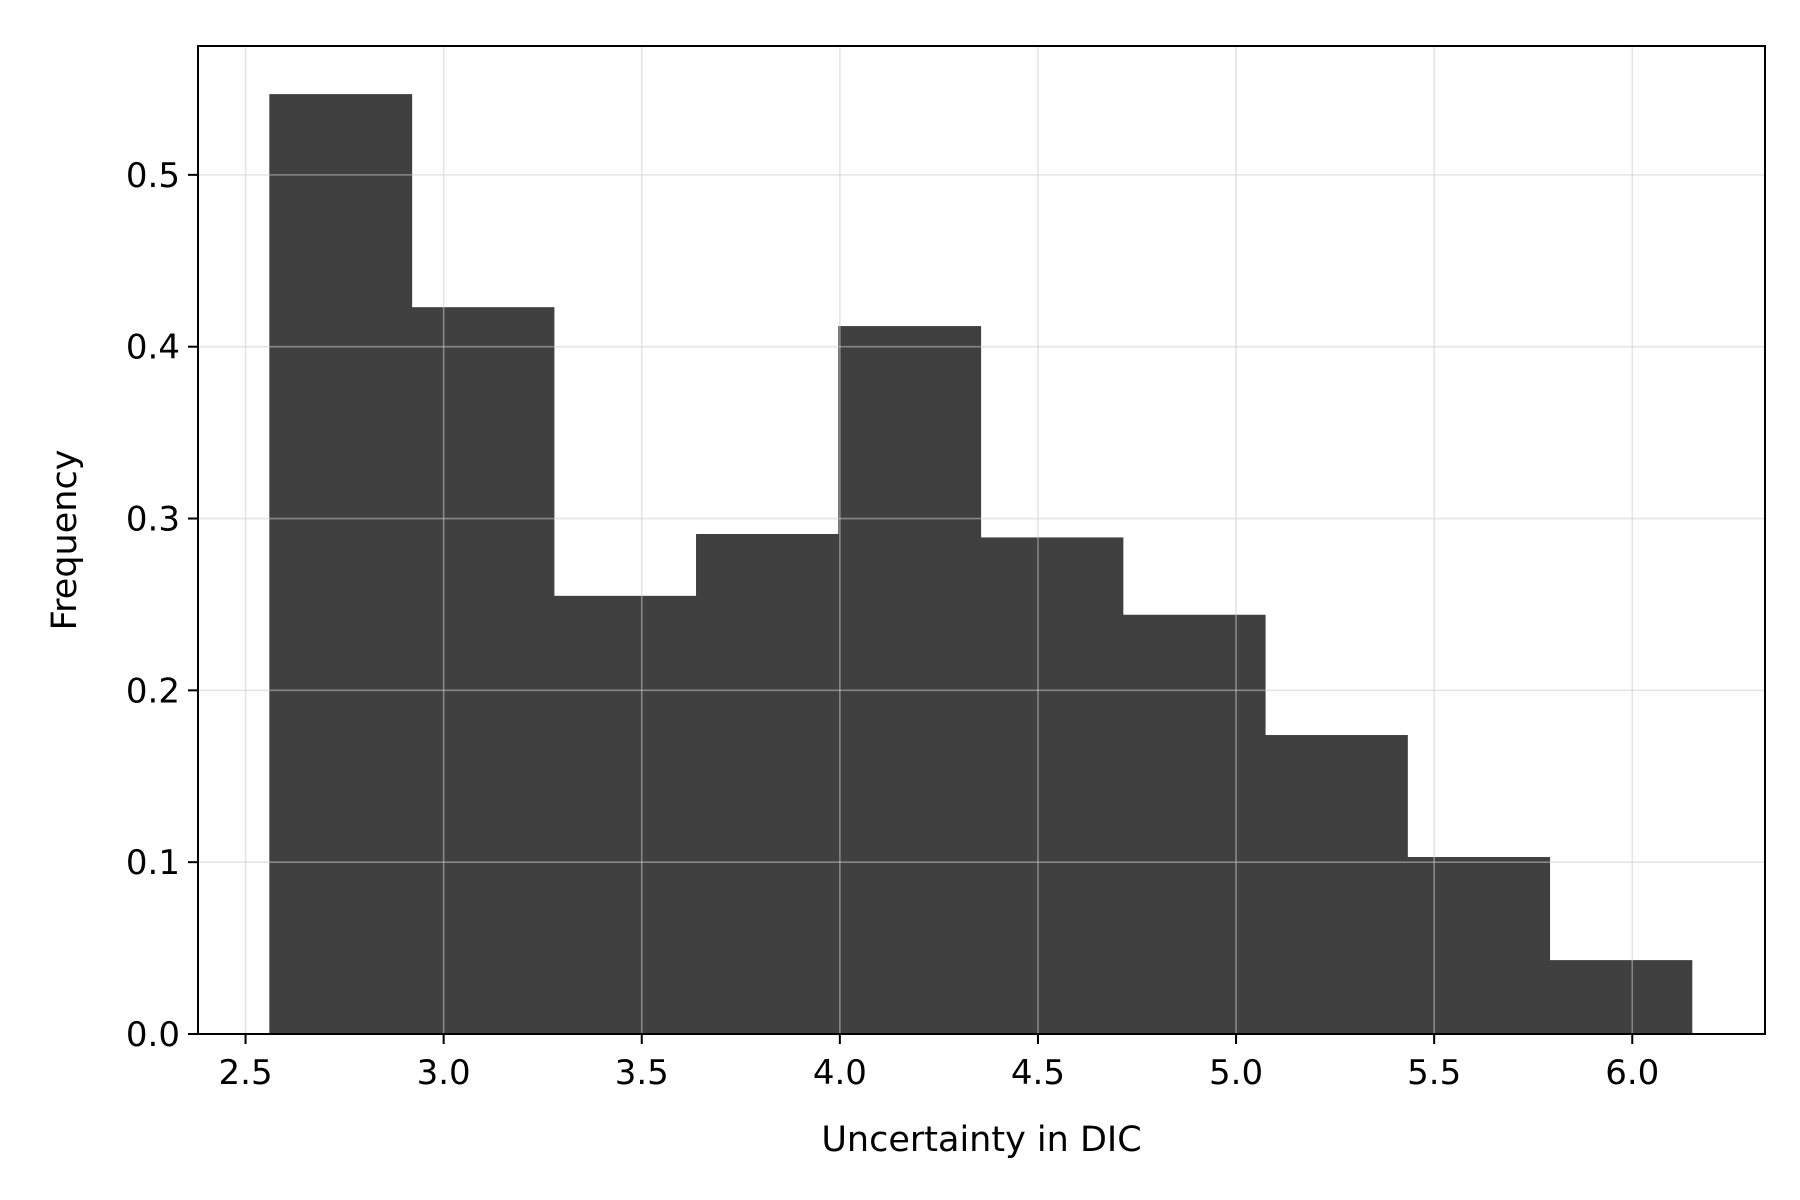  What do you see at coordinates (153, 1035) in the screenshot?
I see `y-tick-label-1: 0.0` at bounding box center [153, 1035].